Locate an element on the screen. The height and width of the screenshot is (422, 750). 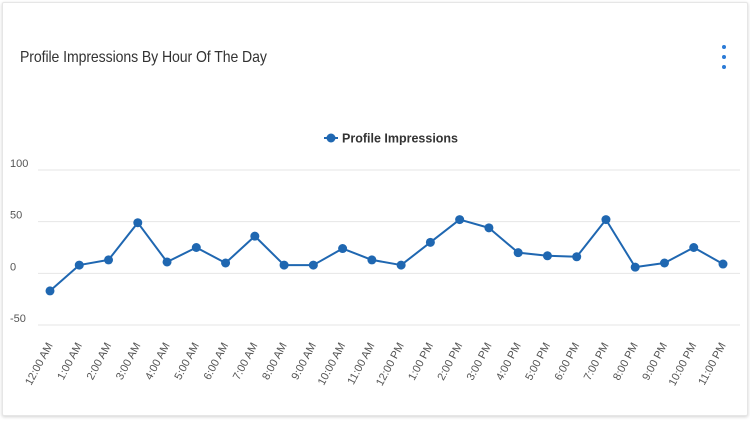
x-tick-label: 7:00 AM is located at coordinates (246, 361).